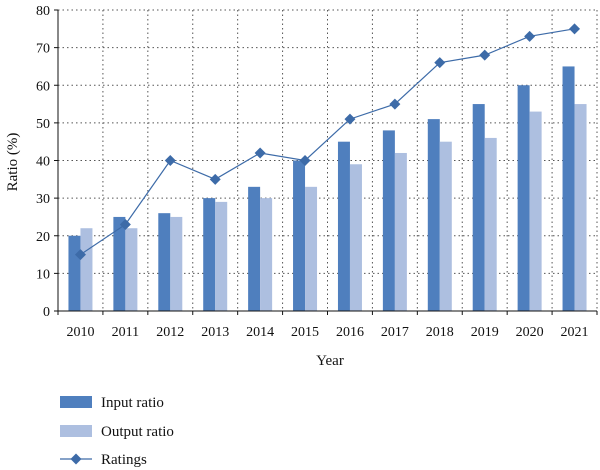  What do you see at coordinates (305, 160) in the screenshot?
I see `ratings-point-2015` at bounding box center [305, 160].